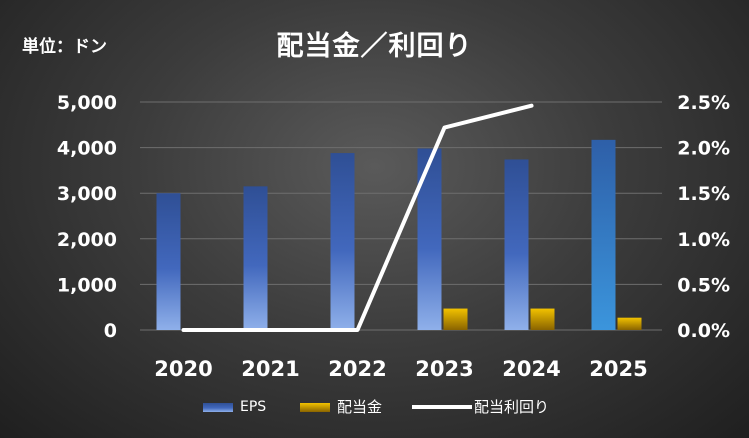 The height and width of the screenshot is (438, 749). I want to click on x-tick-label: 2025, so click(618, 369).